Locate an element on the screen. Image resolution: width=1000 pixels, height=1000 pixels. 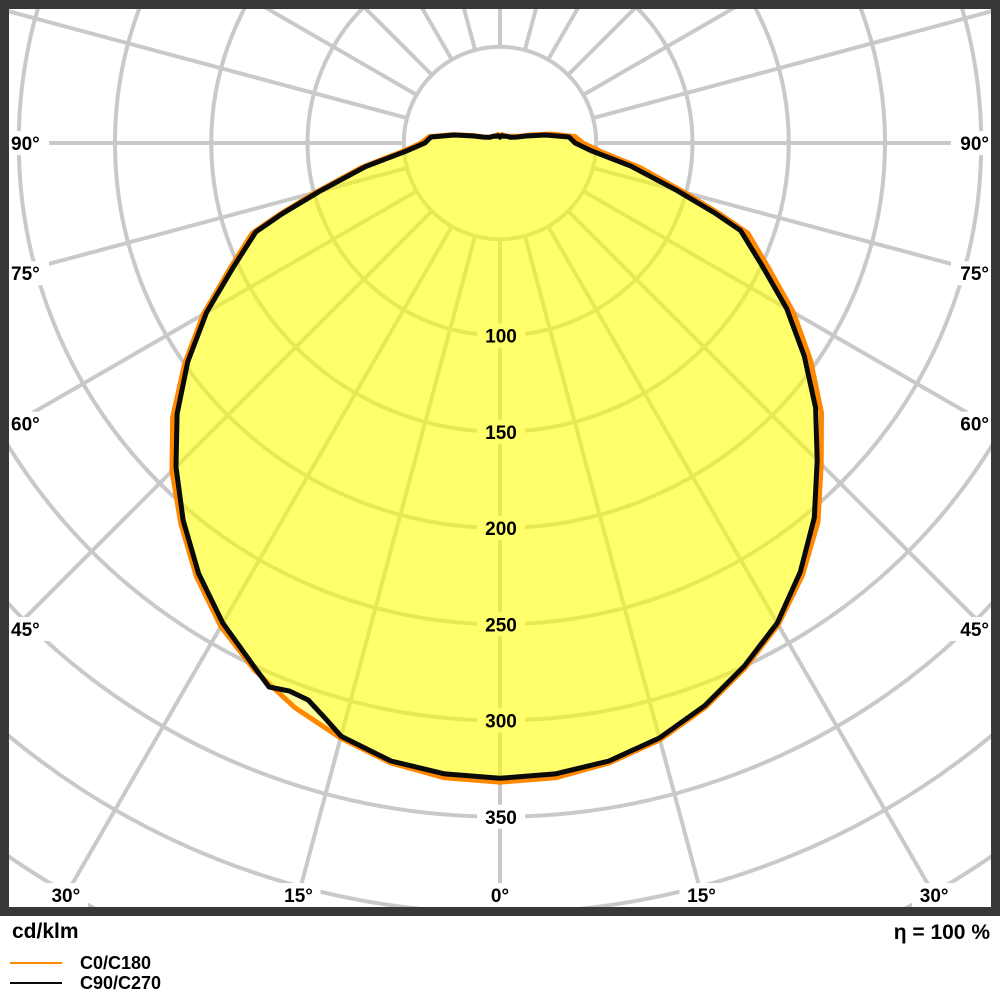
radial-tick-label: 350 is located at coordinates (501, 818).